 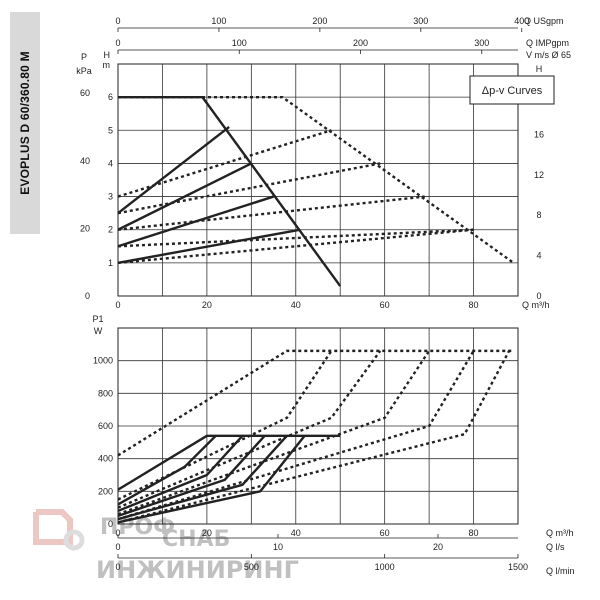 What do you see at coordinates (110, 197) in the screenshot?
I see `top-y-m-tick-label: 3` at bounding box center [110, 197].